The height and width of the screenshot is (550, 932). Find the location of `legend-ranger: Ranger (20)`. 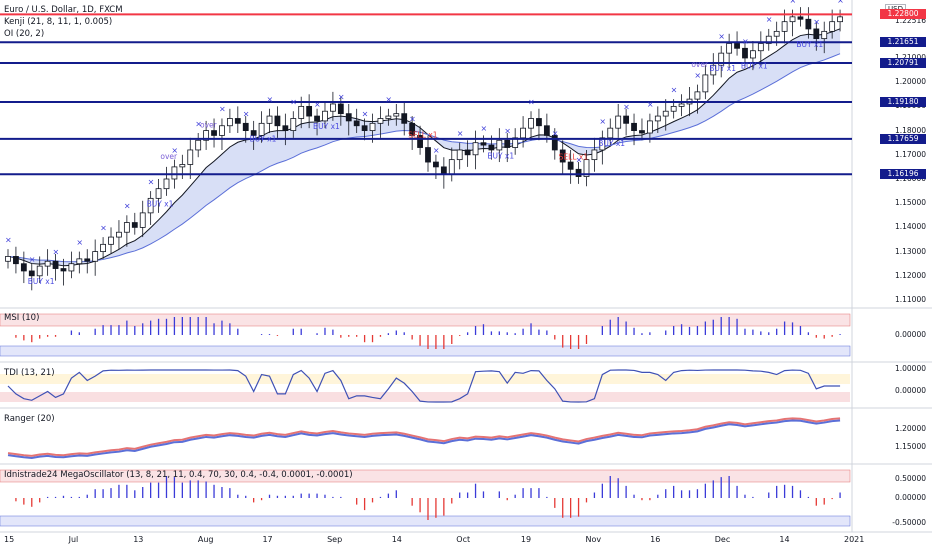

legend-ranger: Ranger (20) is located at coordinates (29, 419).